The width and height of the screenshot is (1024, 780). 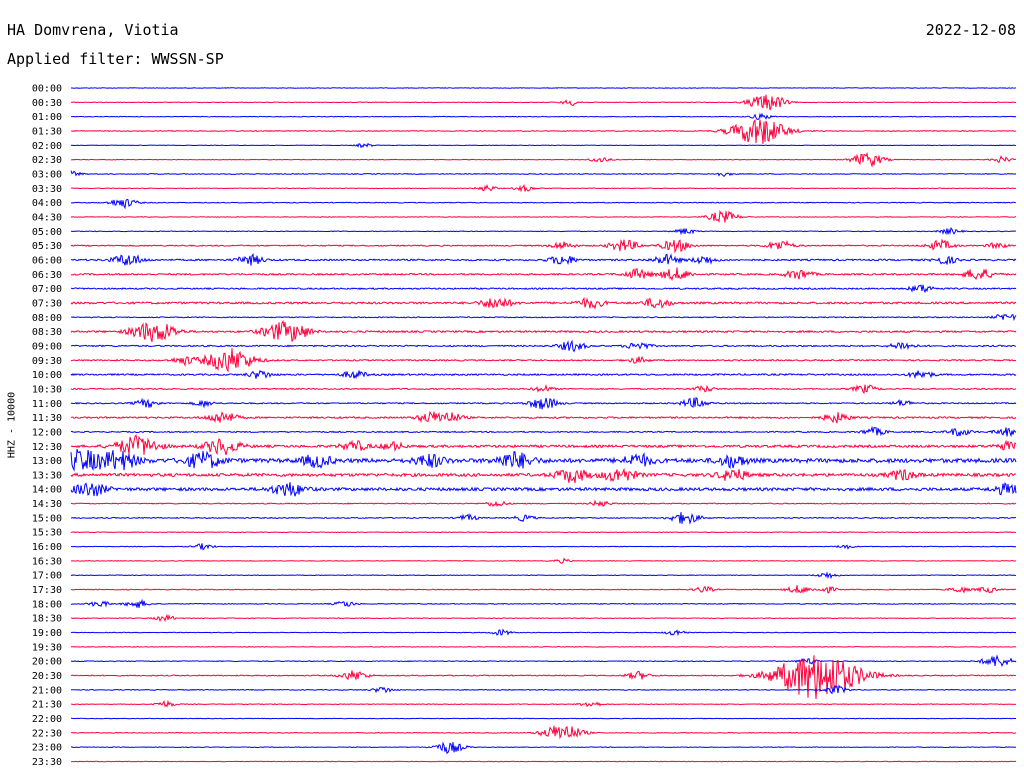 I want to click on row-time-label: 02:00, so click(x=47, y=146).